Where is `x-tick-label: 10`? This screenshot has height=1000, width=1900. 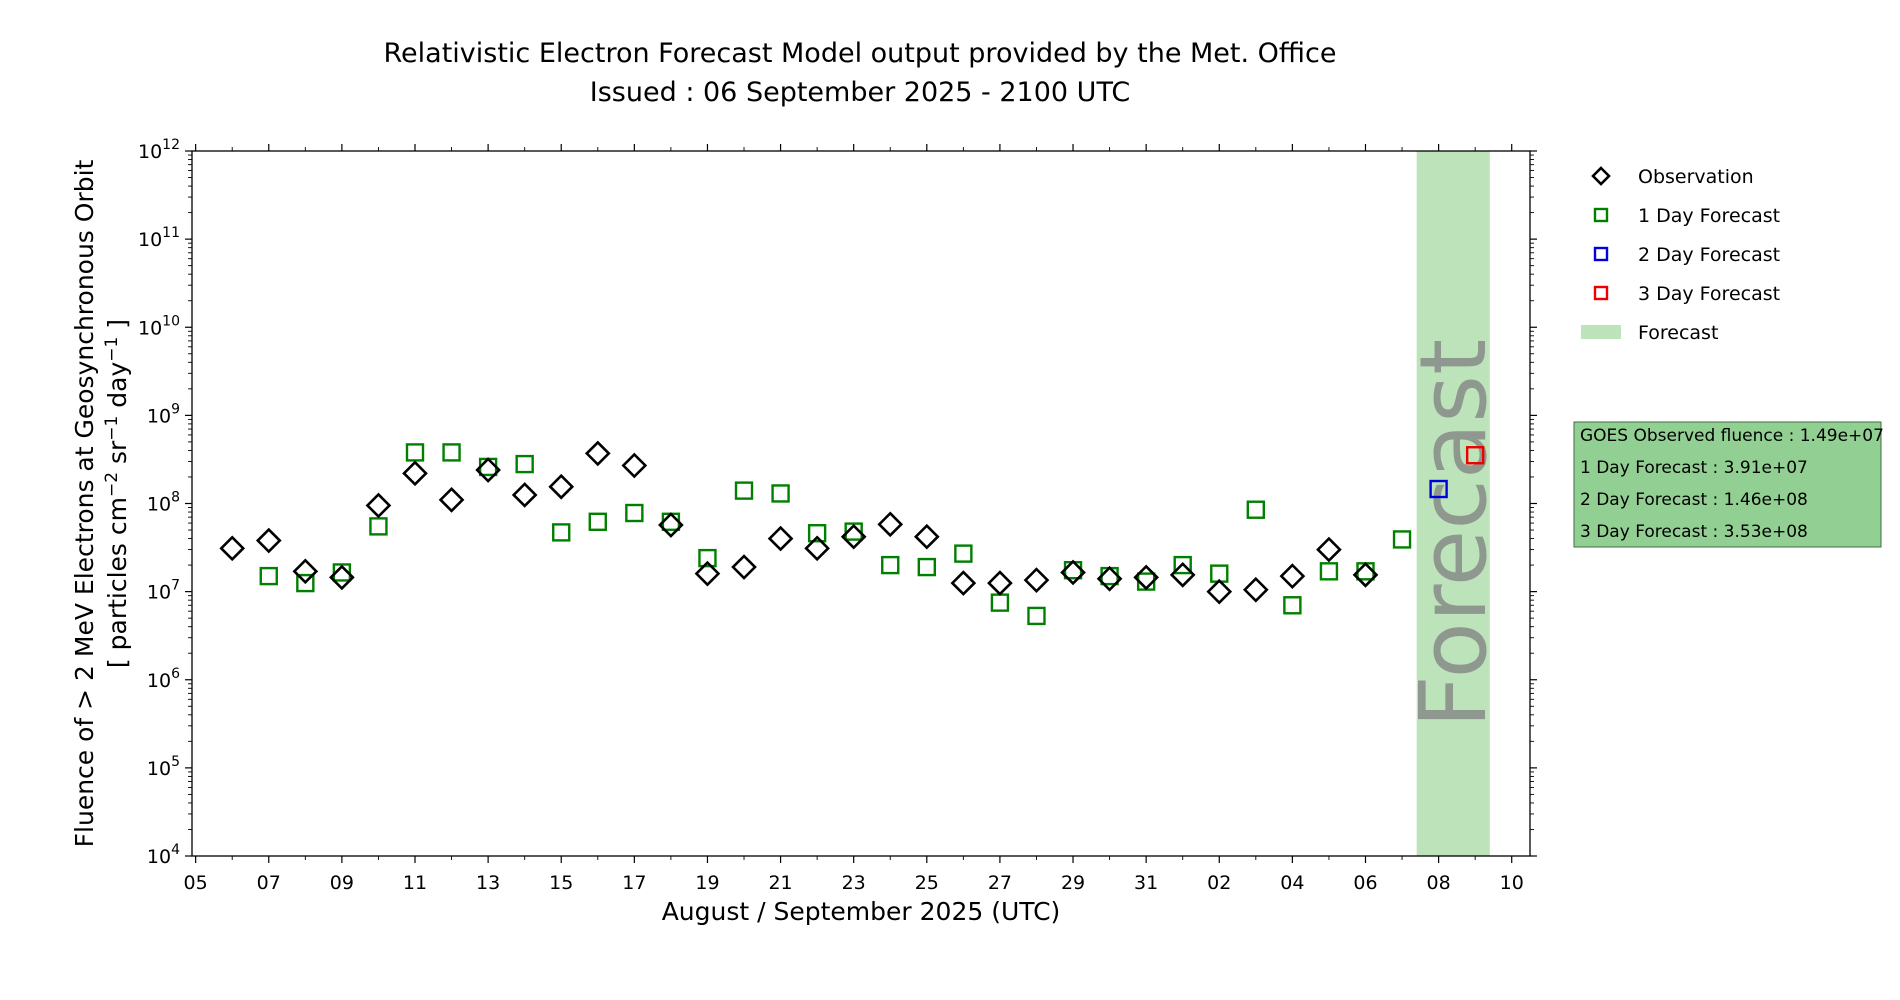
x-tick-label: 10 is located at coordinates (1512, 883).